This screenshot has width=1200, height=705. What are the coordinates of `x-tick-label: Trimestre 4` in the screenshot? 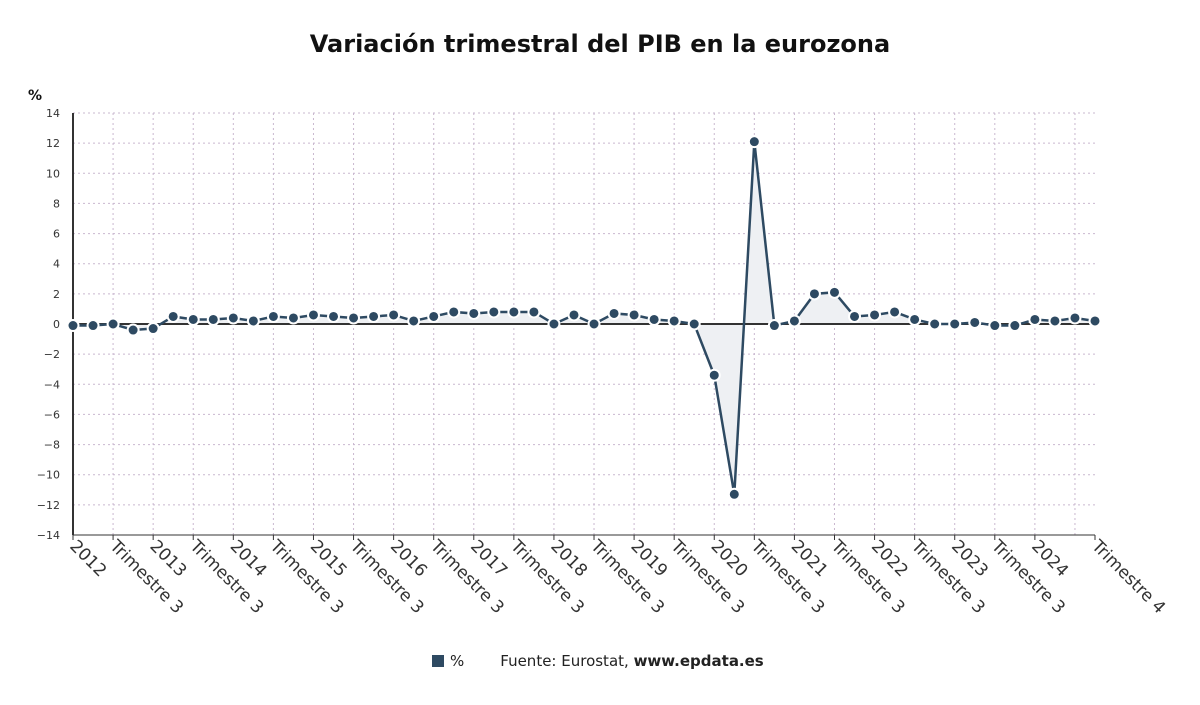 It's located at (1128, 577).